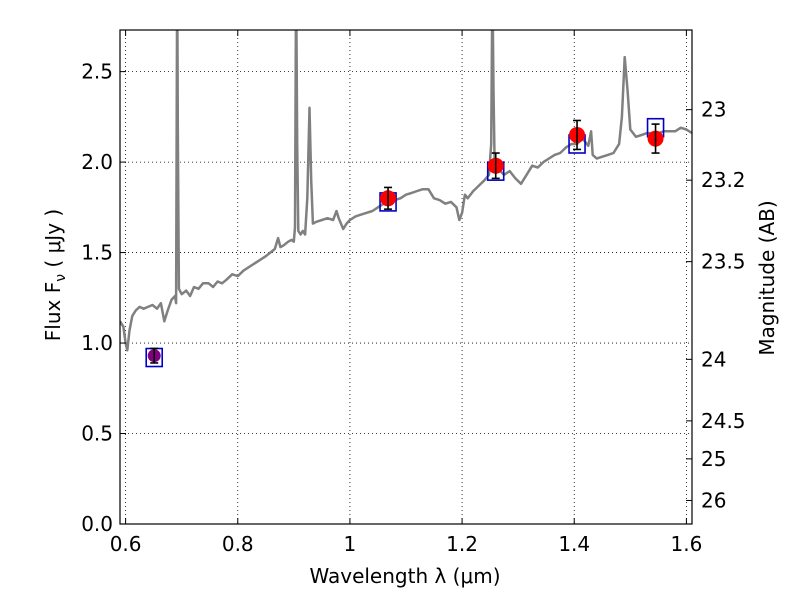 The width and height of the screenshot is (800, 604). What do you see at coordinates (723, 262) in the screenshot?
I see `magnitude-tick-label: 23.5` at bounding box center [723, 262].